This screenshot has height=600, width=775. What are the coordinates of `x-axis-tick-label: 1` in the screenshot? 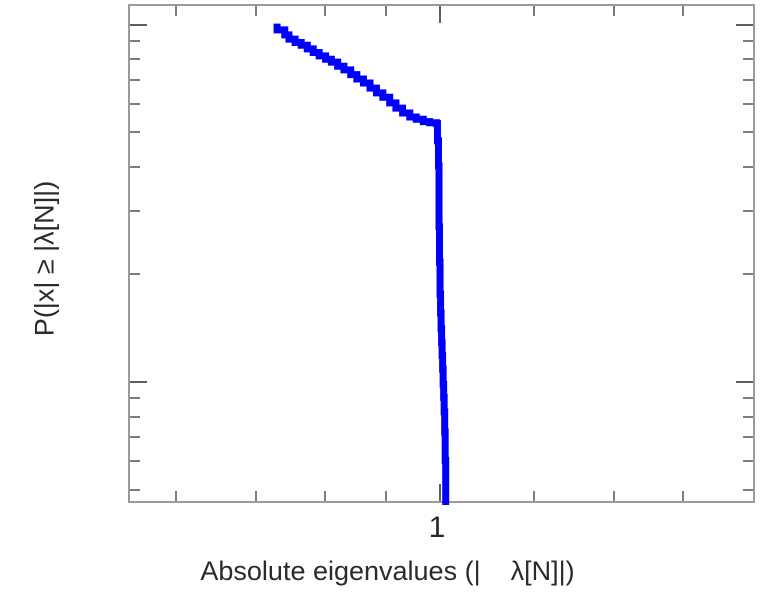 It's located at (437, 527).